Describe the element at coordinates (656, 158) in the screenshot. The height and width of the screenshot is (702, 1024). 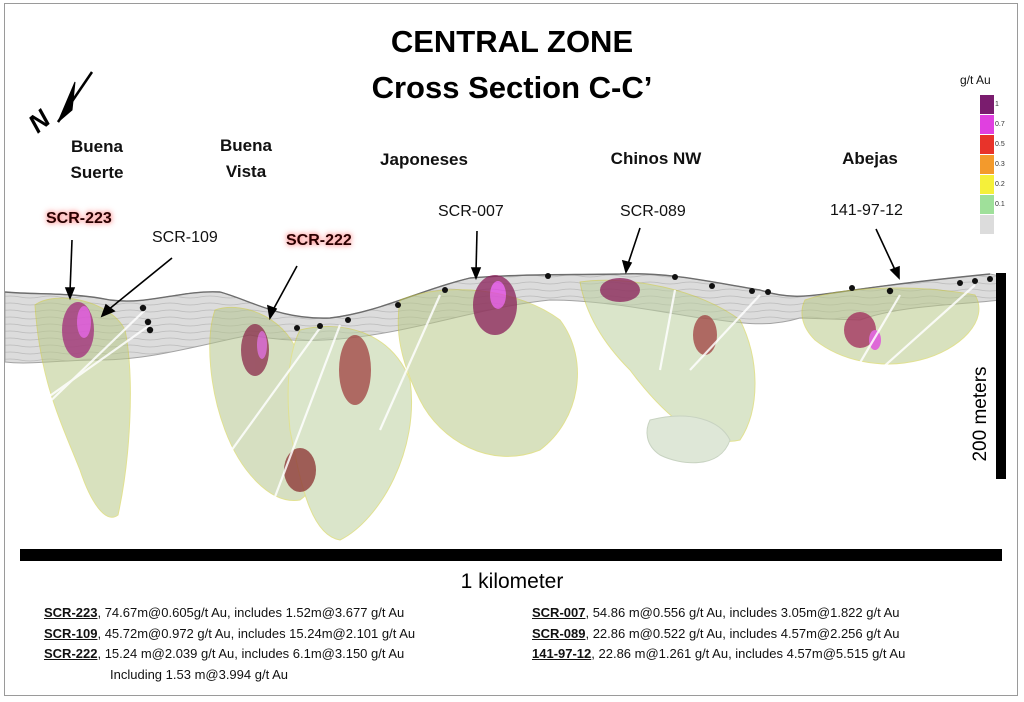
I see `zone-label-chinos-nw: Chinos NW` at that location.